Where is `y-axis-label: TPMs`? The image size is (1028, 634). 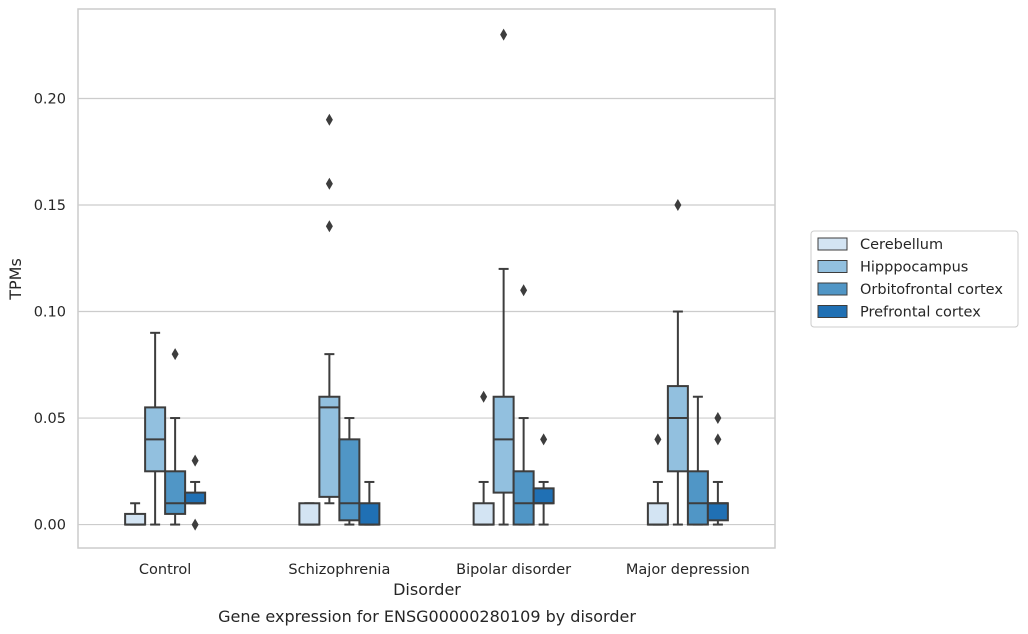
y-axis-label: TPMs is located at coordinates (15, 279).